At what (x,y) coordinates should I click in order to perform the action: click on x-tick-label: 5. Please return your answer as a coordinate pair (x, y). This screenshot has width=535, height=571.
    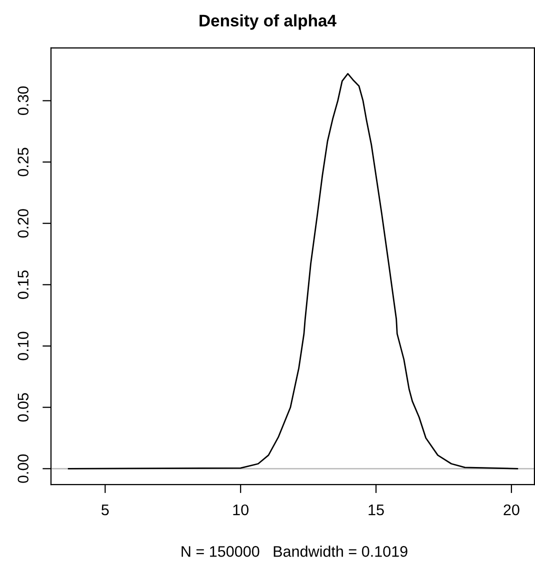
    Looking at the image, I should click on (105, 510).